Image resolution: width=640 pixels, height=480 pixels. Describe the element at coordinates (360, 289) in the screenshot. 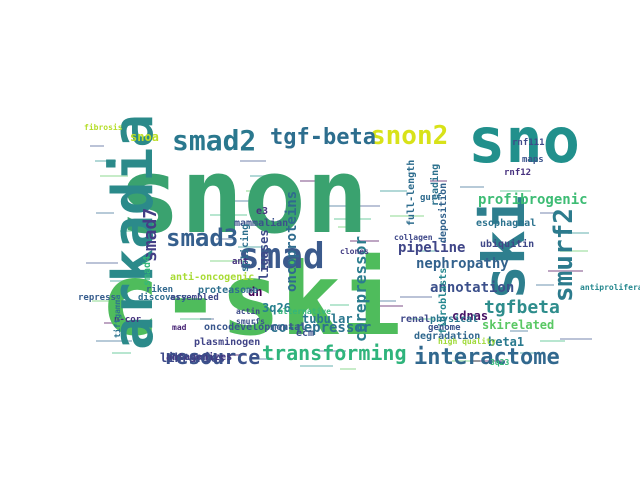

I see `cloud-word: corepressor` at that location.